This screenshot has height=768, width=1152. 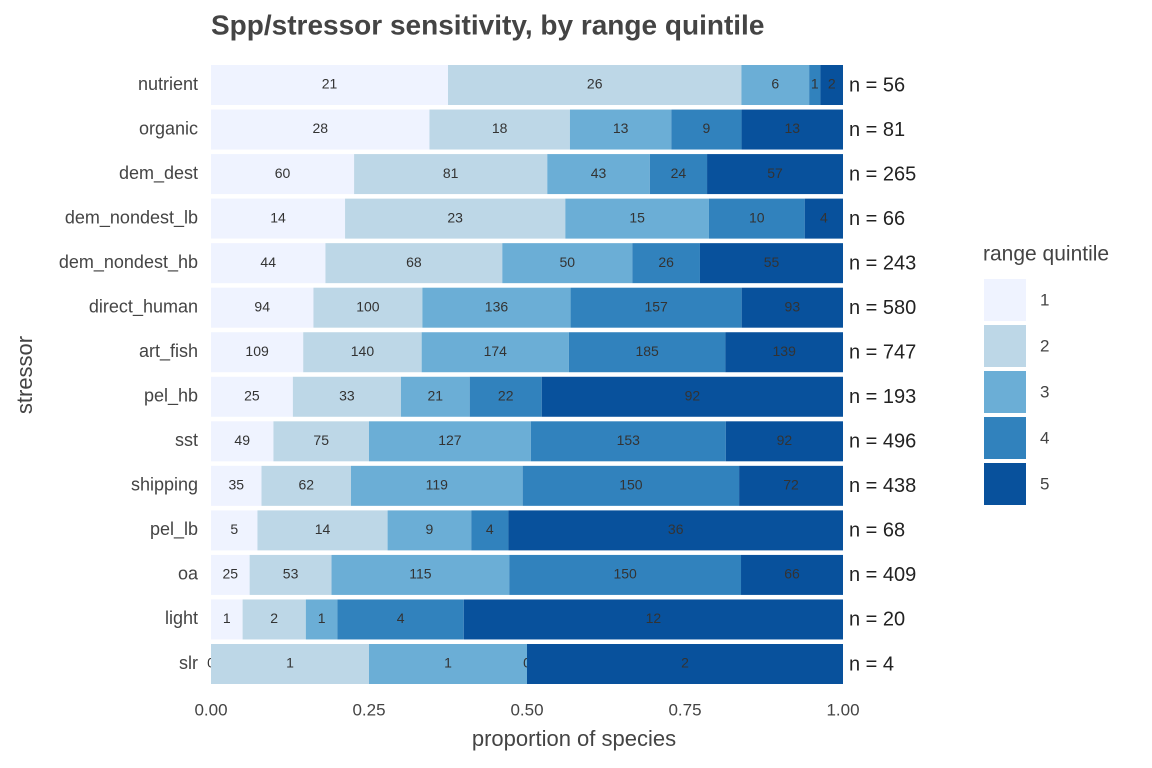 I want to click on row-total-label: n = 4, so click(x=871, y=664).